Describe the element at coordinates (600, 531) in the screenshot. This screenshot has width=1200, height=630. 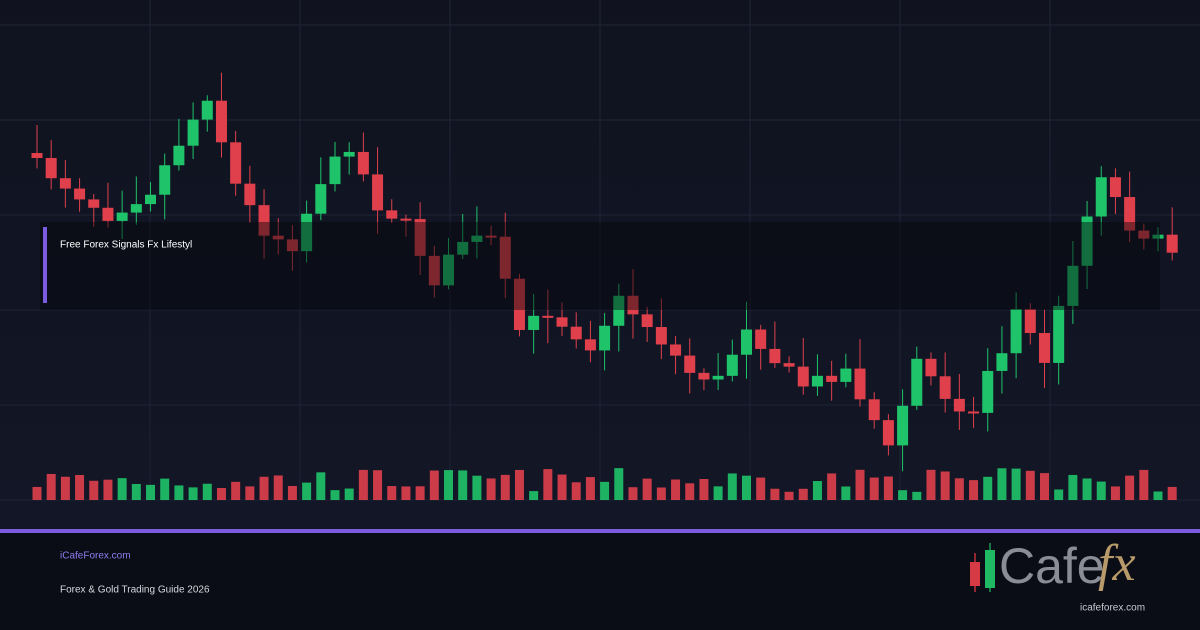
I see `divider` at that location.